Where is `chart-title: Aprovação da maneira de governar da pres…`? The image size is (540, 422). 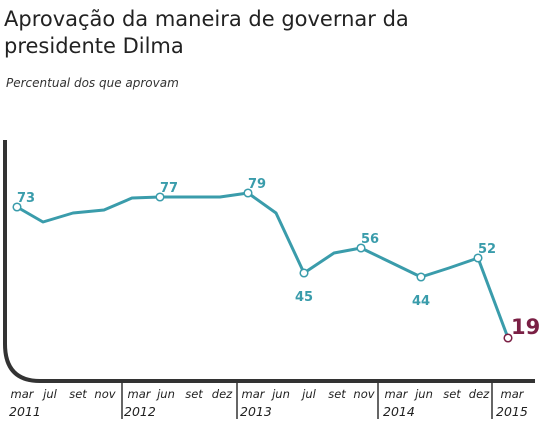
chart-title: Aprovação da maneira de governar da pres… is located at coordinates (206, 32).